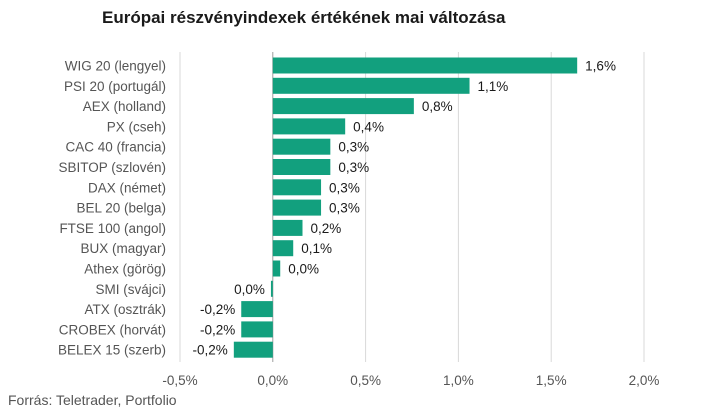  I want to click on data-label: 0,4%, so click(368, 126).